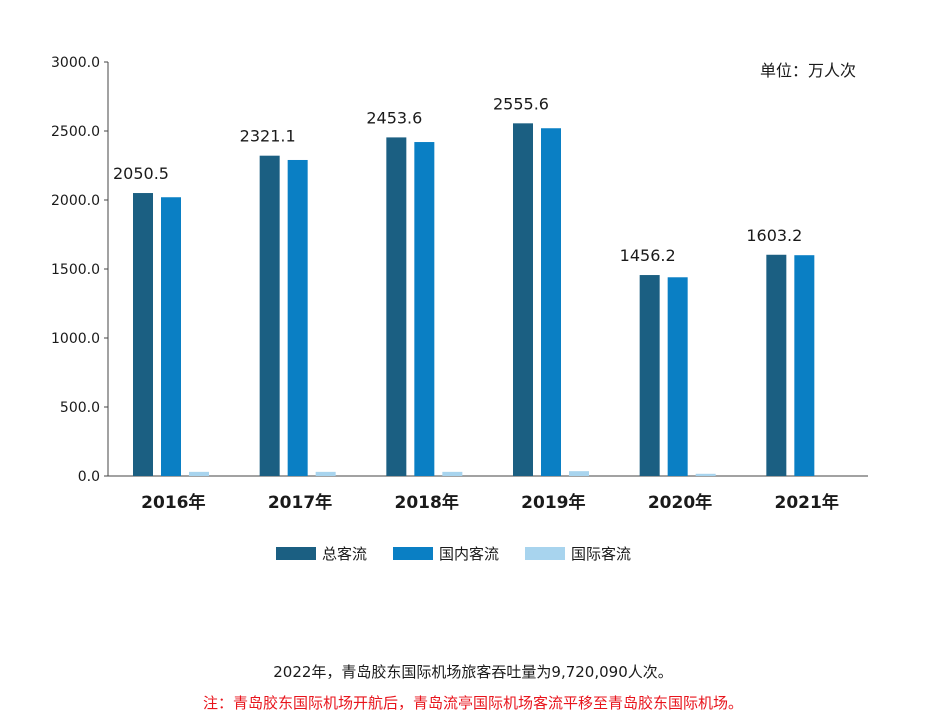  What do you see at coordinates (553, 502) in the screenshot?
I see `x-tick-label: 2019年` at bounding box center [553, 502].